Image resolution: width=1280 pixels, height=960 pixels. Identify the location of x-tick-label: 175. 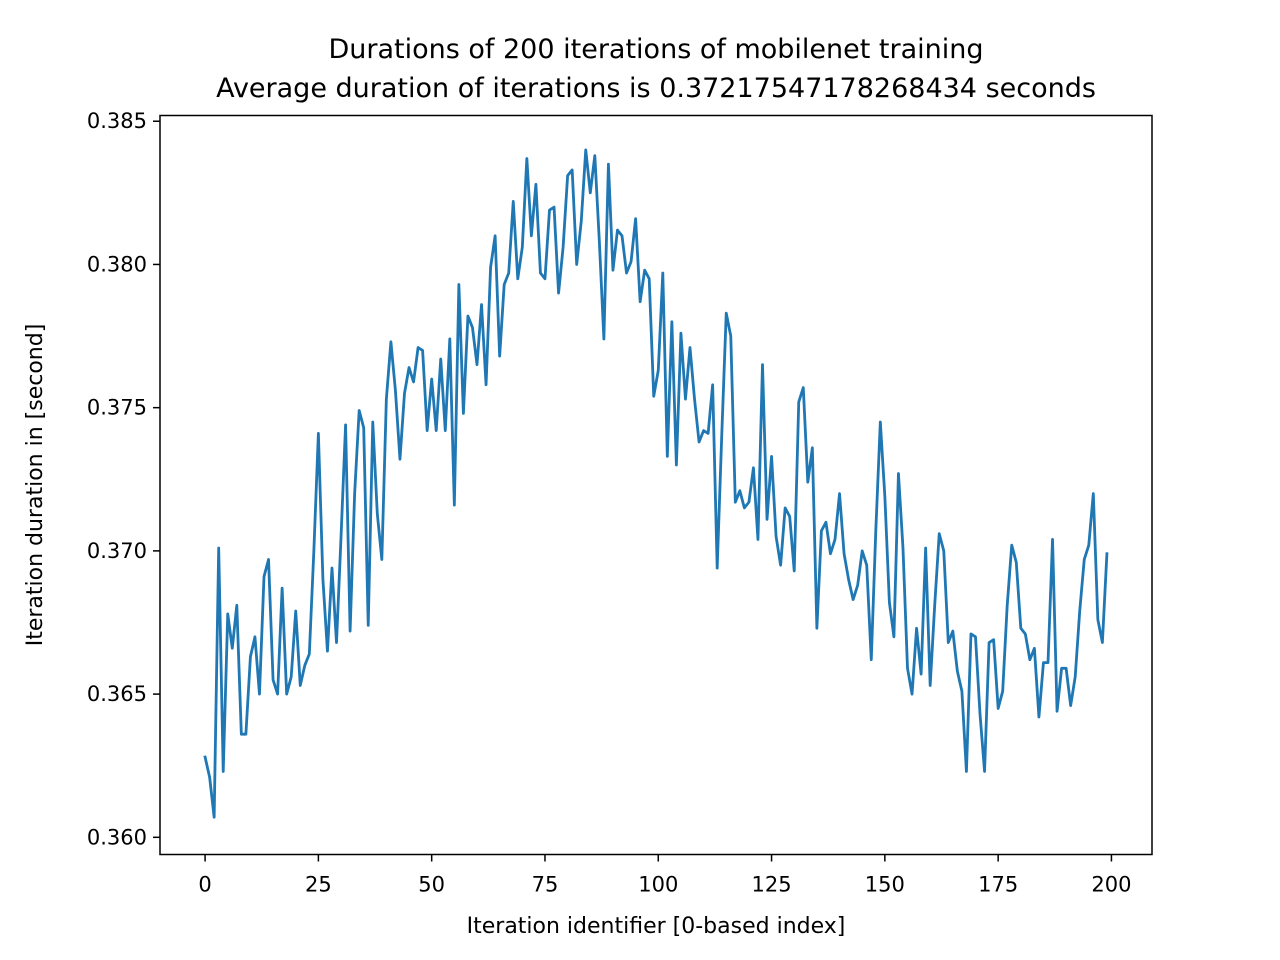
(998, 885).